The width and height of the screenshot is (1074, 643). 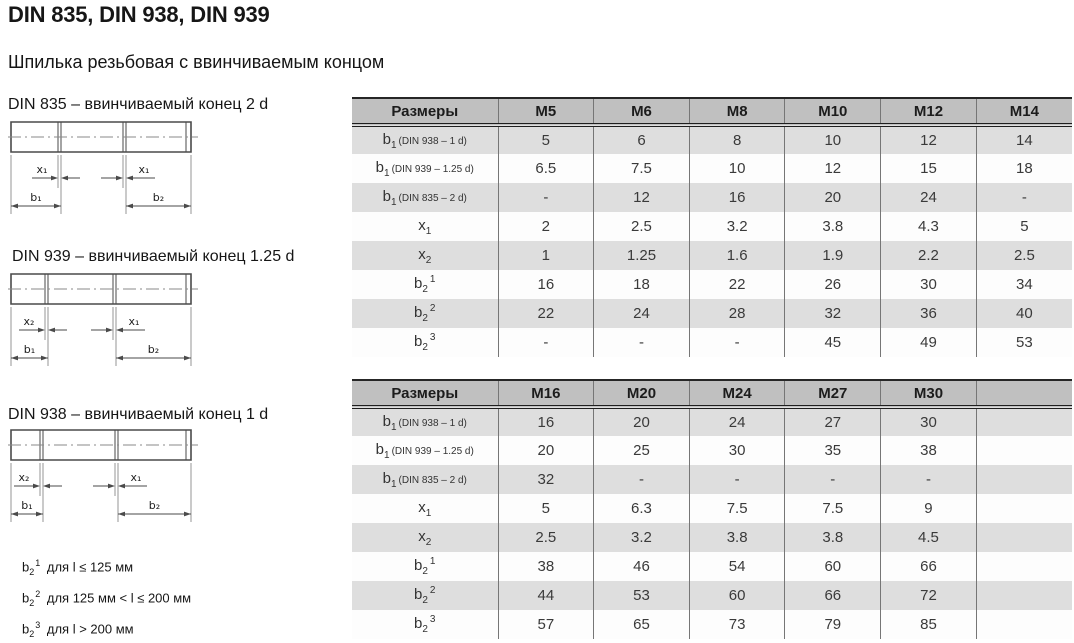 What do you see at coordinates (545, 624) in the screenshot?
I see `value-cell: 57` at bounding box center [545, 624].